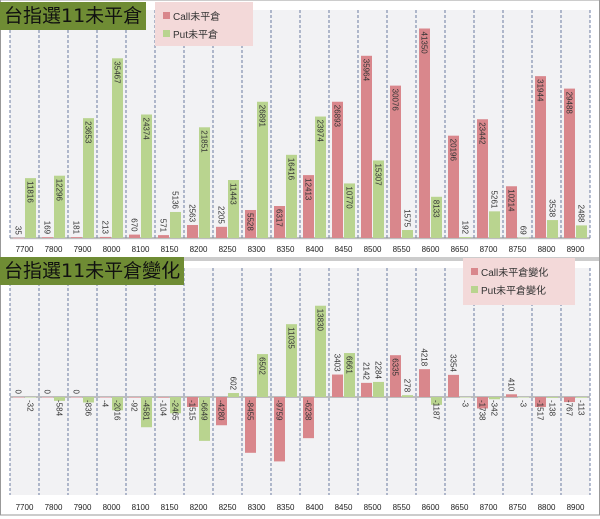  I want to click on call-data-label: 29488, so click(569, 103).